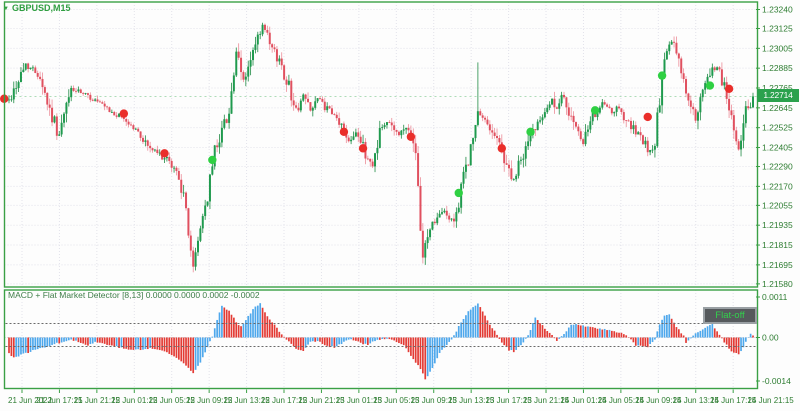 This screenshot has height=411, width=800. Describe the element at coordinates (59, 400) in the screenshot. I see `time-axis-label: 21 Jun 17:15` at that location.